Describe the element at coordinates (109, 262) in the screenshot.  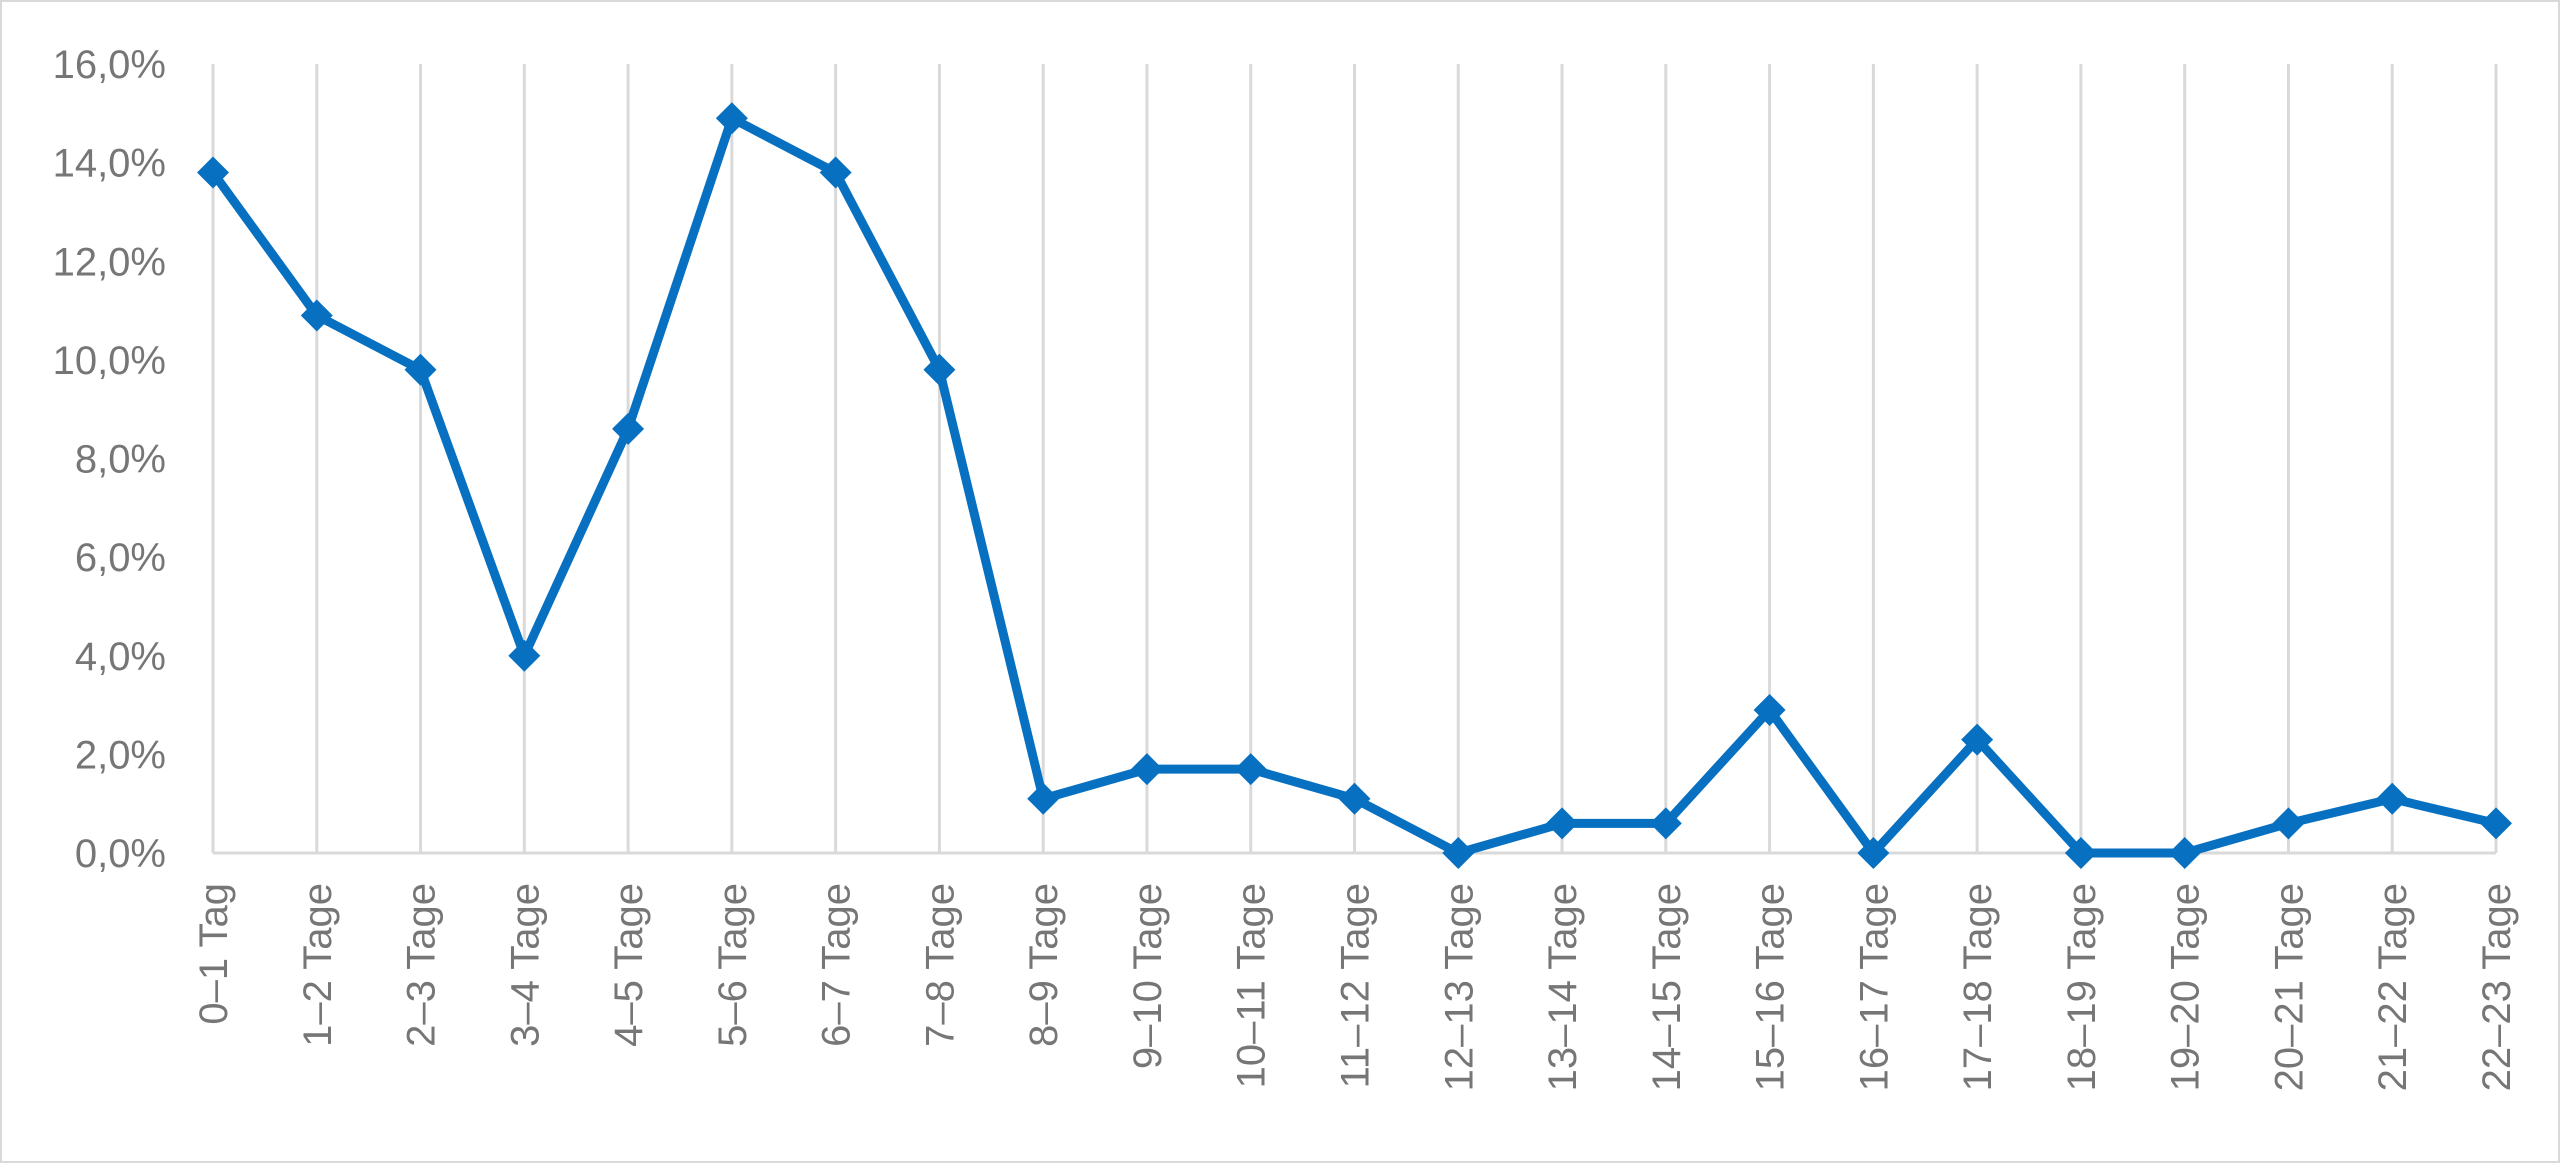
I see `y-tick-label: 12,0%` at that location.